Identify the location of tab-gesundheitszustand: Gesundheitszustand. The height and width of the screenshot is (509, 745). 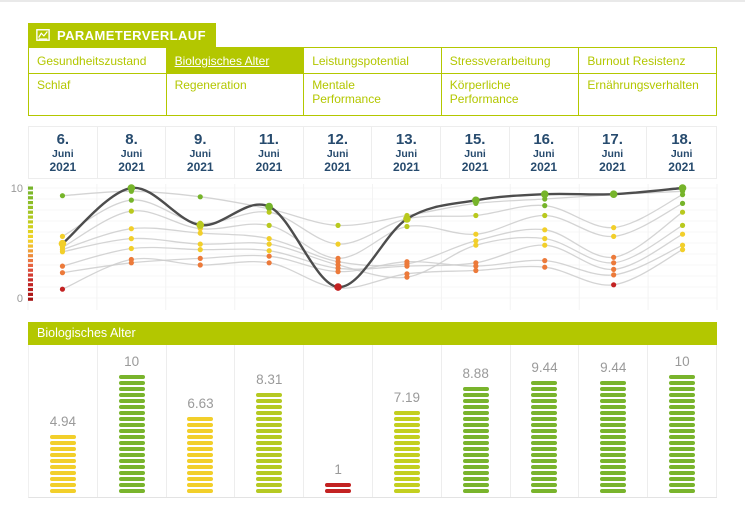
(97, 60).